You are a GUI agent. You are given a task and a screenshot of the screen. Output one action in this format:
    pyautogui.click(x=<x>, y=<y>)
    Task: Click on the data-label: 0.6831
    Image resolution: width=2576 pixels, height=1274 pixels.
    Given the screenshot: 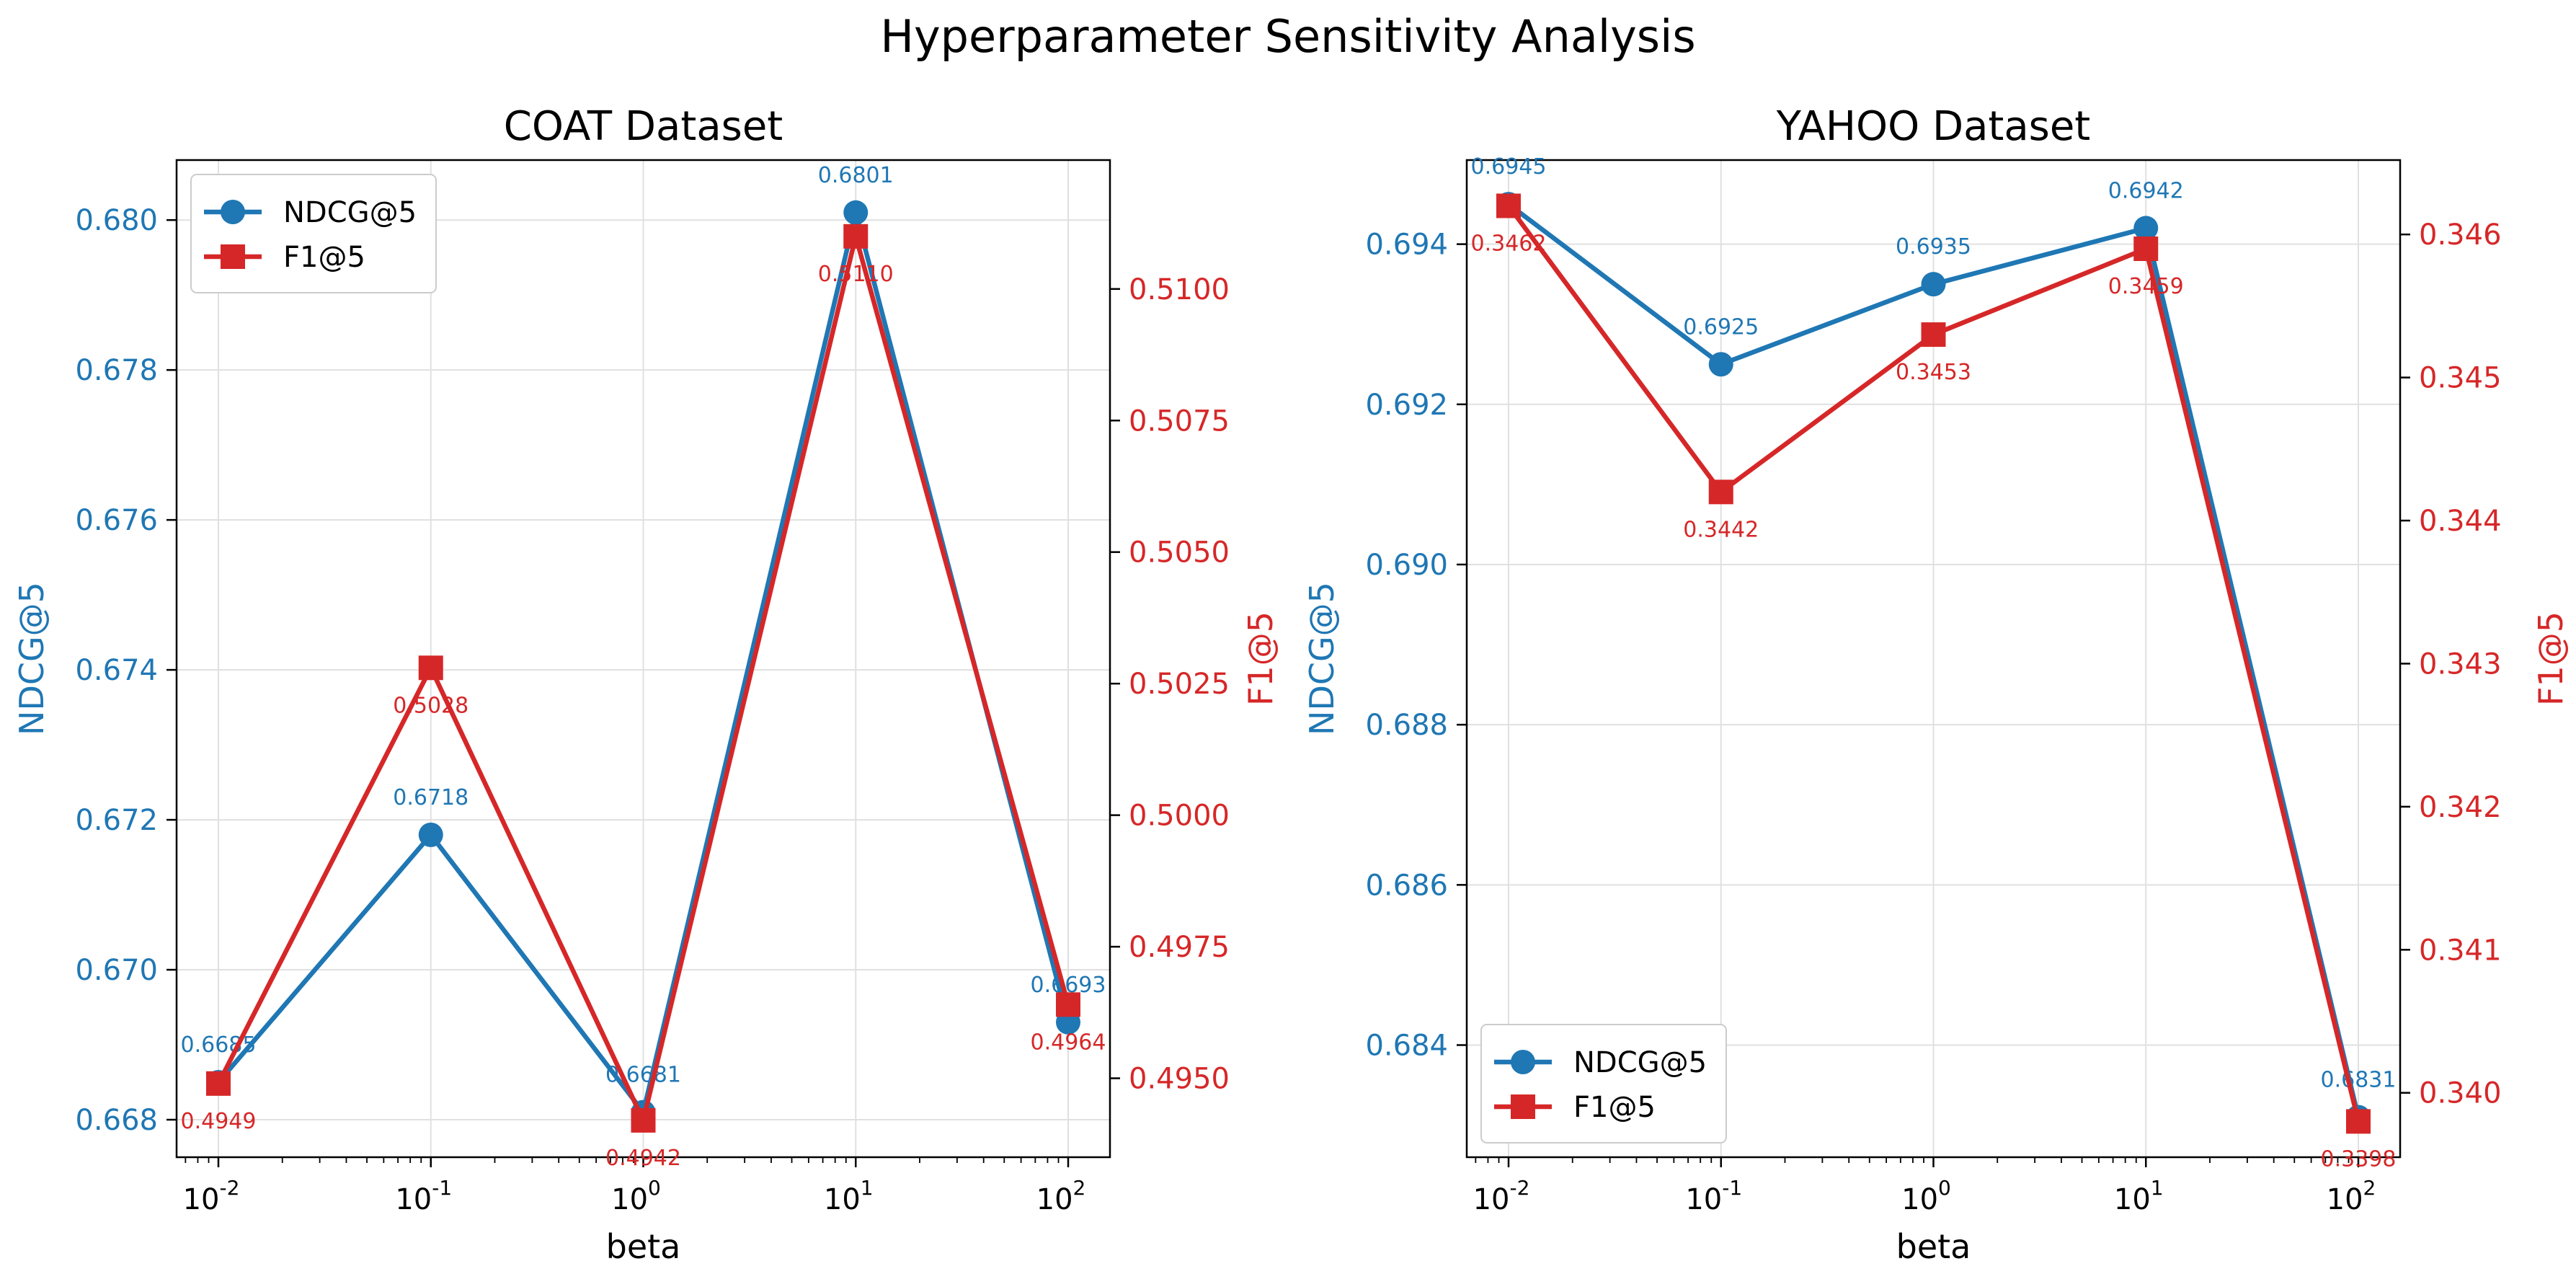 What is the action you would take?
    pyautogui.click(x=2359, y=1079)
    